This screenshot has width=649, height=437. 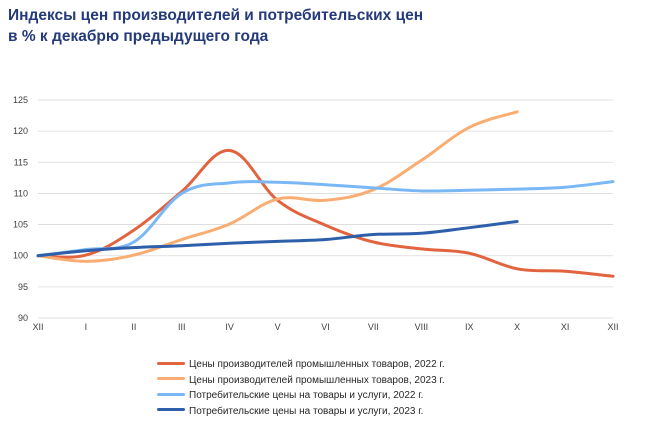 What do you see at coordinates (21, 193) in the screenshot?
I see `y-tick-label: 110` at bounding box center [21, 193].